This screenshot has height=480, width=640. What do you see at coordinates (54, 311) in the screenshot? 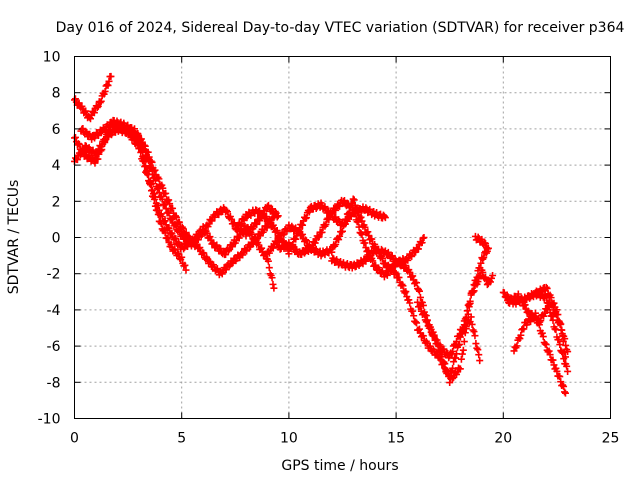
I see `y-tick-label: -4` at bounding box center [54, 311].